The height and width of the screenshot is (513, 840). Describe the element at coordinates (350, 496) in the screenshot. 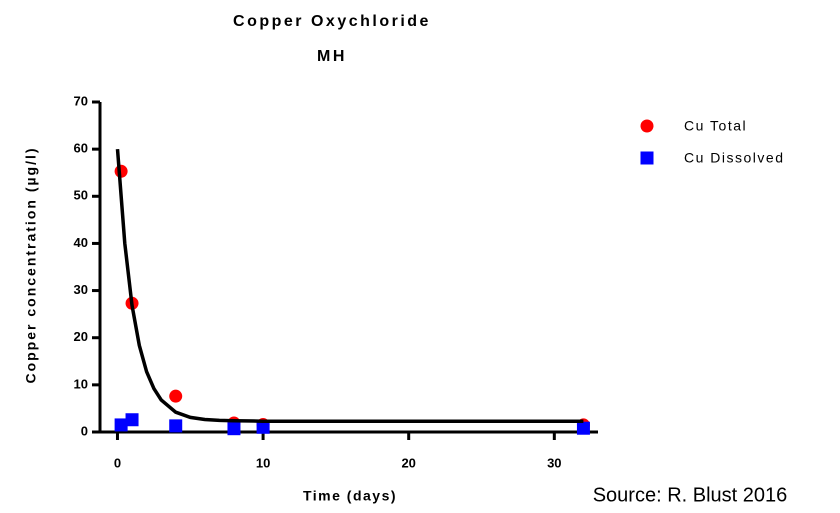

I see `x-axis-label: Time (days)` at that location.